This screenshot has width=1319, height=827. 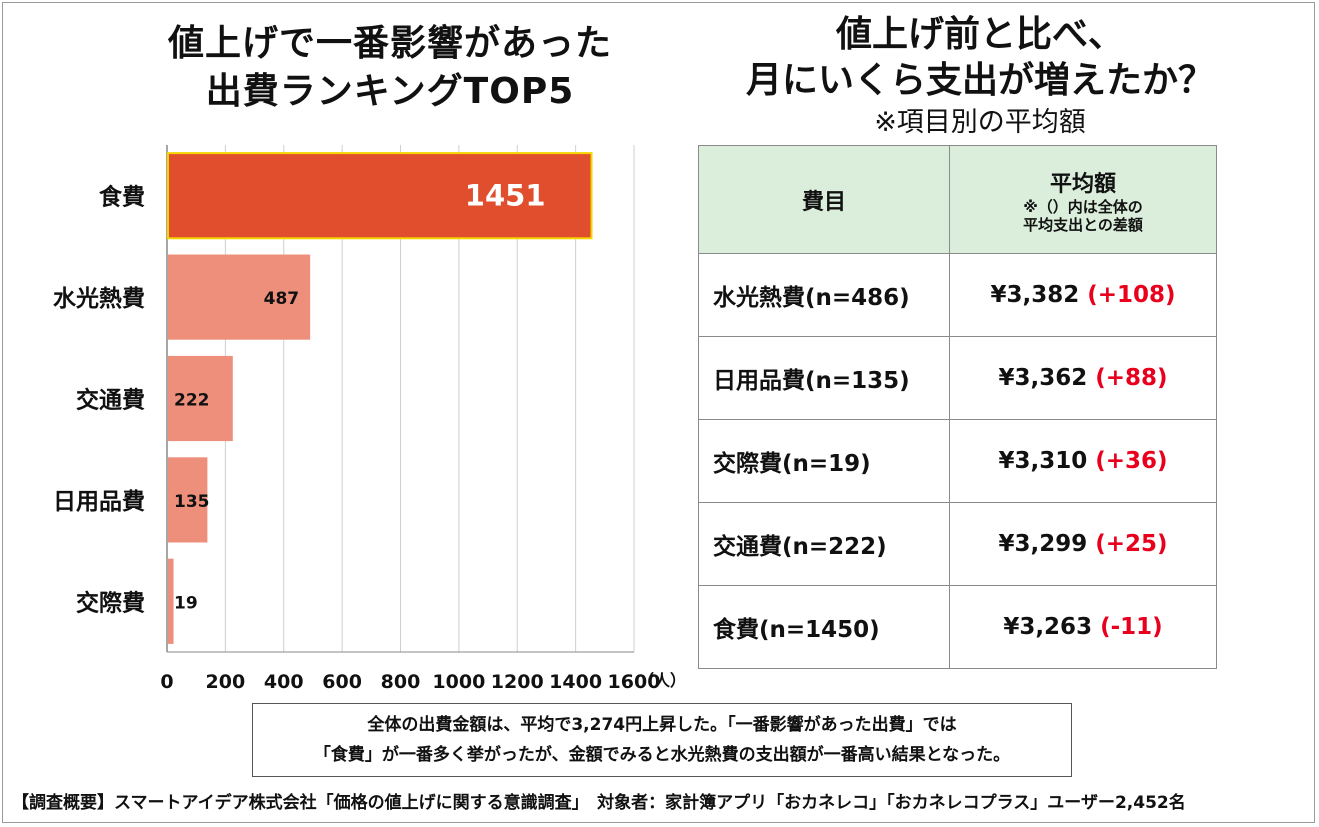 What do you see at coordinates (1082, 184) in the screenshot?
I see `header-average-label: 平均額` at bounding box center [1082, 184].